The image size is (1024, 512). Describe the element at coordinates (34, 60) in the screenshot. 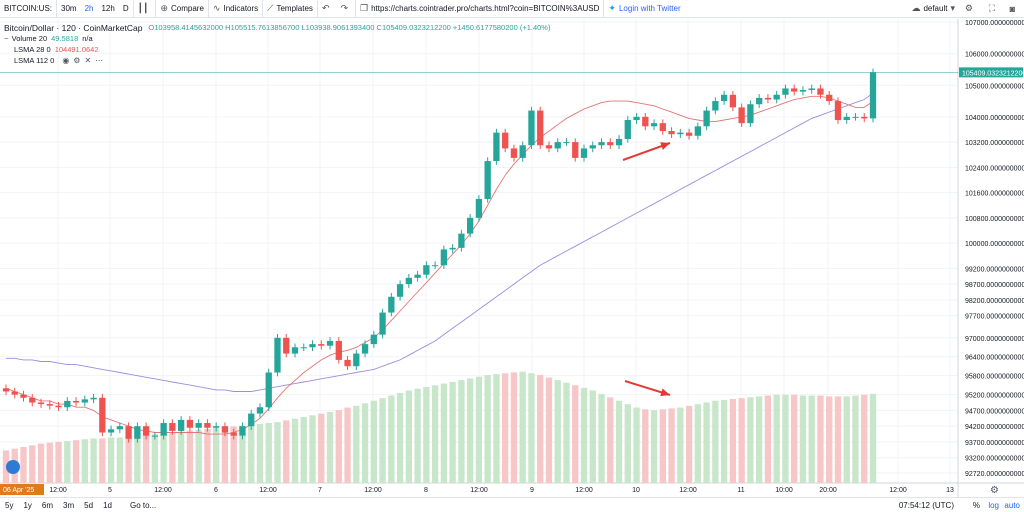

I see `lsma-112-label: LSMA 112 0` at that location.